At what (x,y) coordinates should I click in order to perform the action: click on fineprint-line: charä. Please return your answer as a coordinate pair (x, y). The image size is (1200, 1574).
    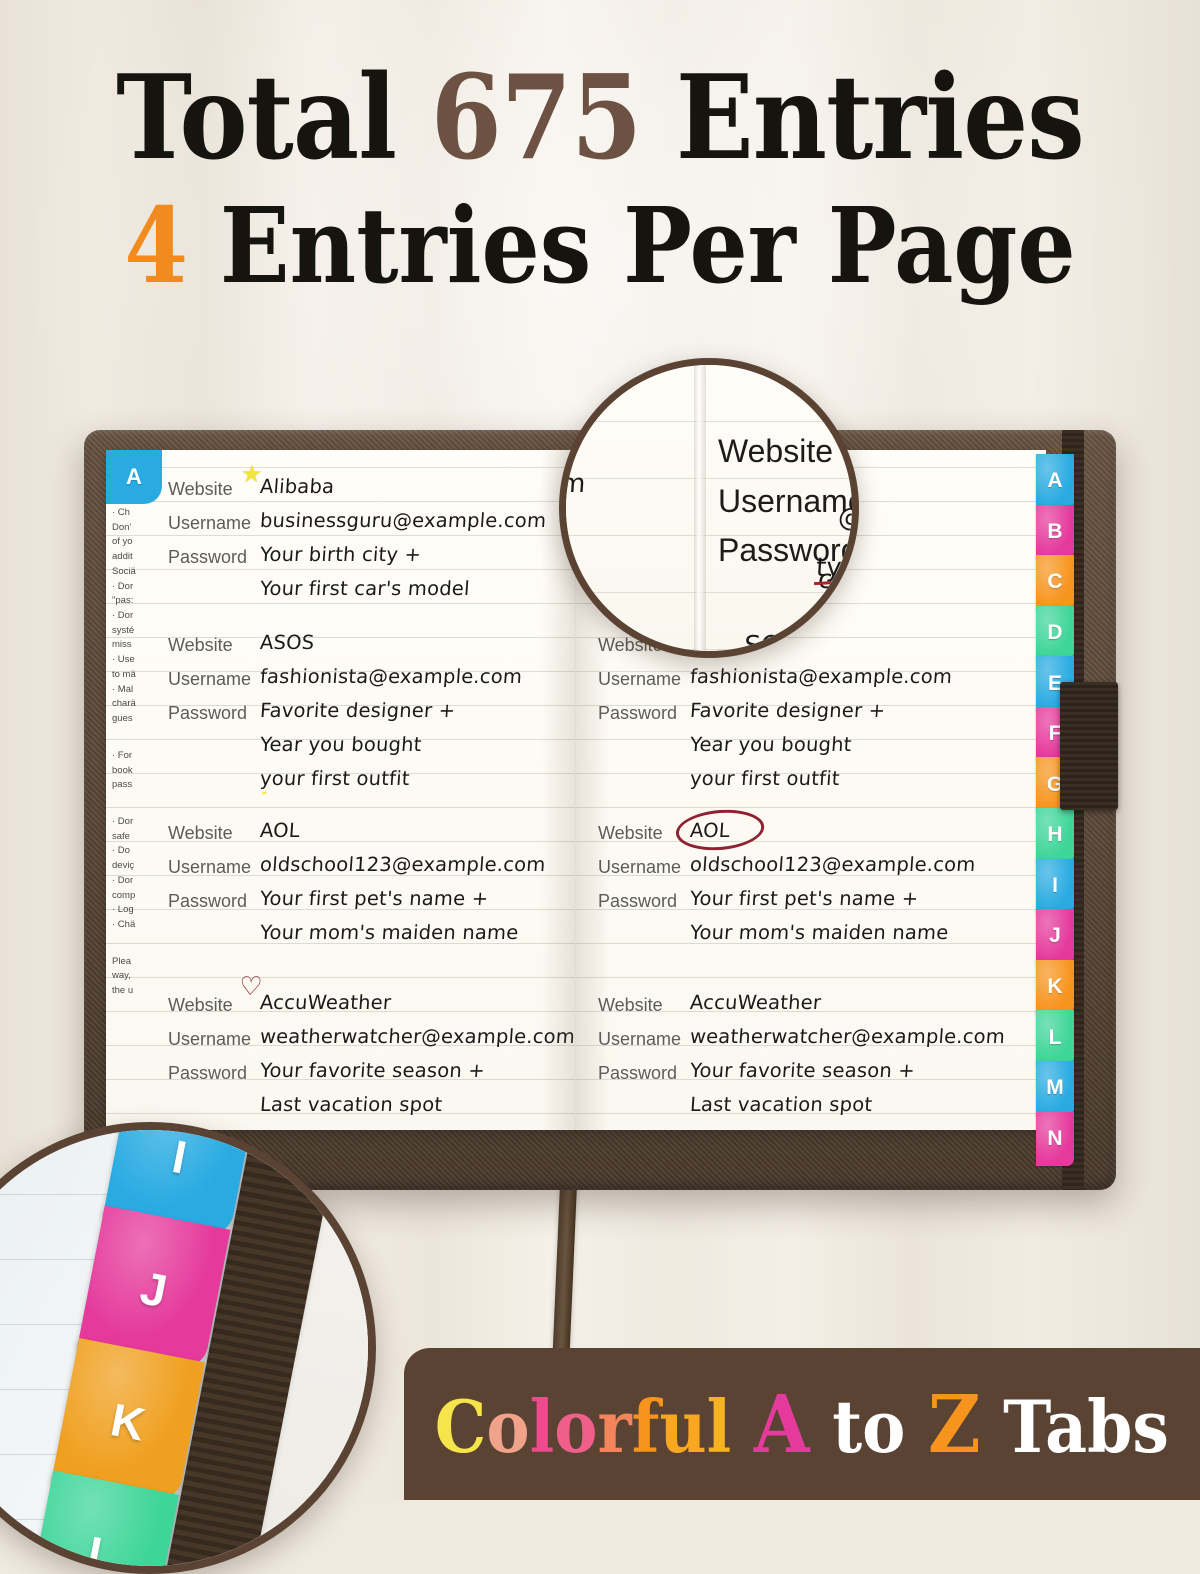
    Looking at the image, I should click on (124, 704).